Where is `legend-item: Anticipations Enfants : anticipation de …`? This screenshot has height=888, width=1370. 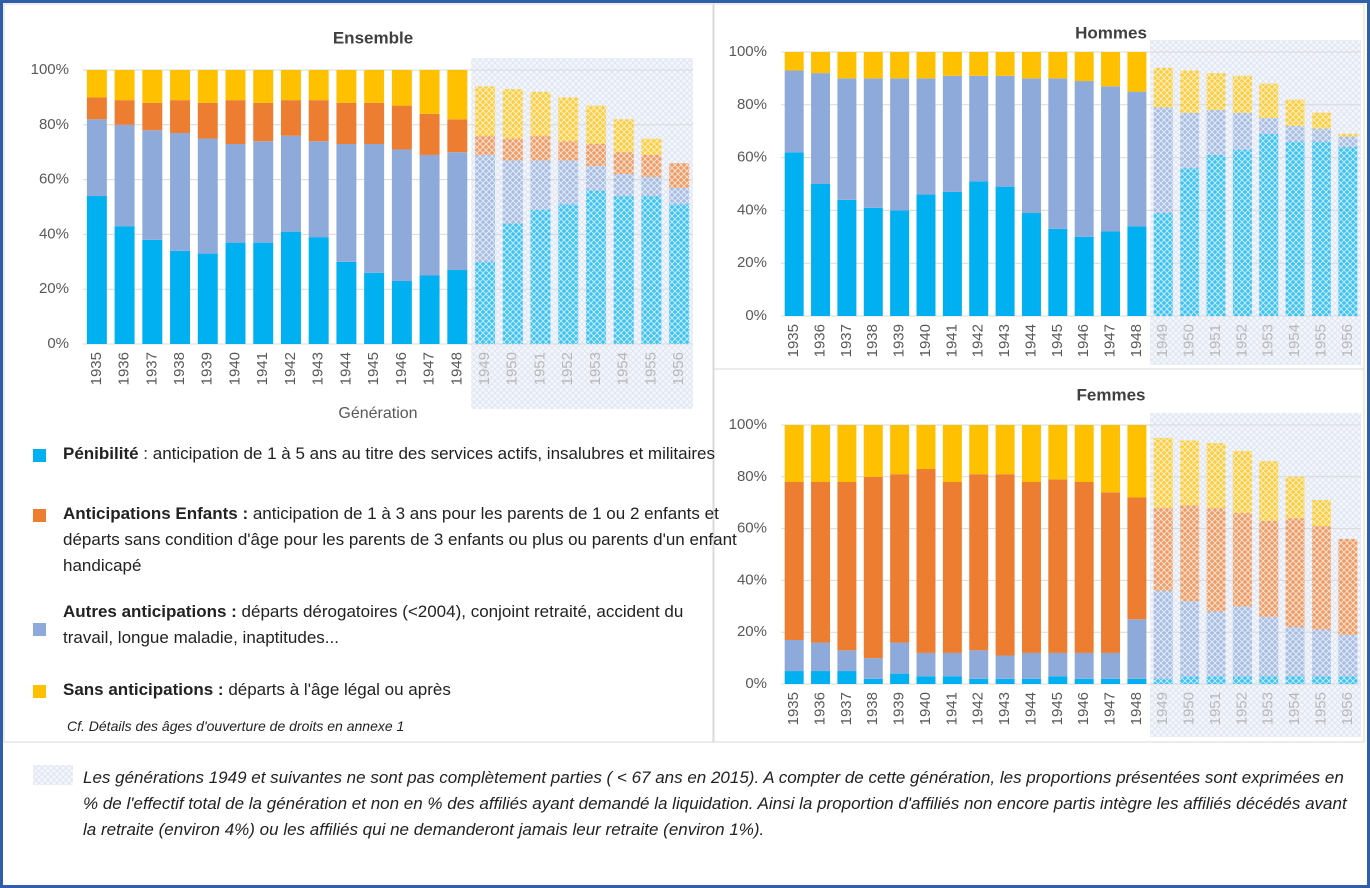
legend-item: Anticipations Enfants : anticipation de … is located at coordinates (385, 540).